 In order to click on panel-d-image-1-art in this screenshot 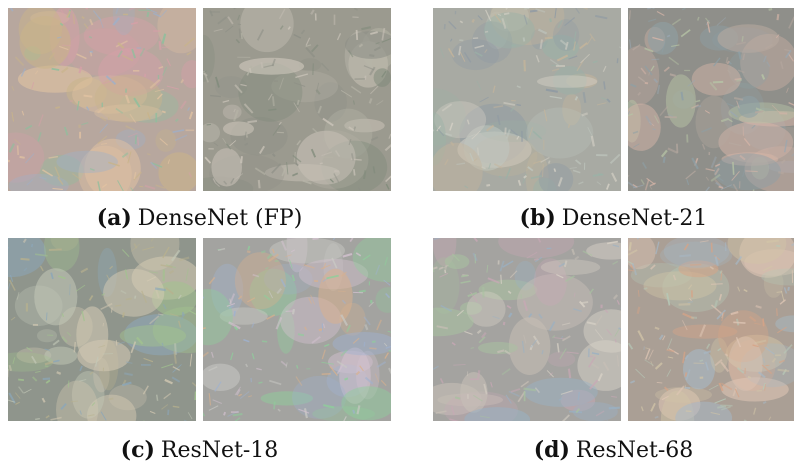, I will do `click(527, 329)`.